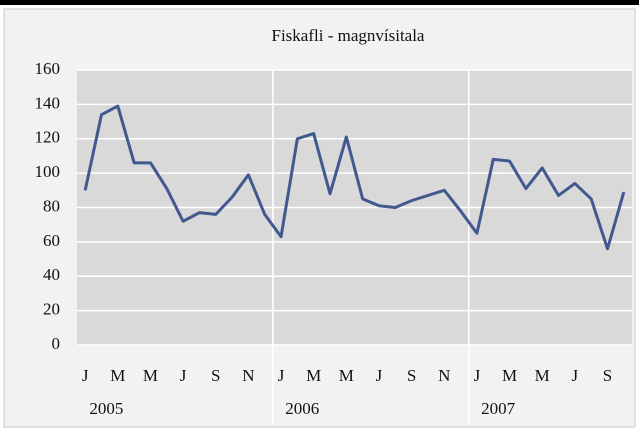  What do you see at coordinates (48, 68) in the screenshot?
I see `y-tick-label: 160` at bounding box center [48, 68].